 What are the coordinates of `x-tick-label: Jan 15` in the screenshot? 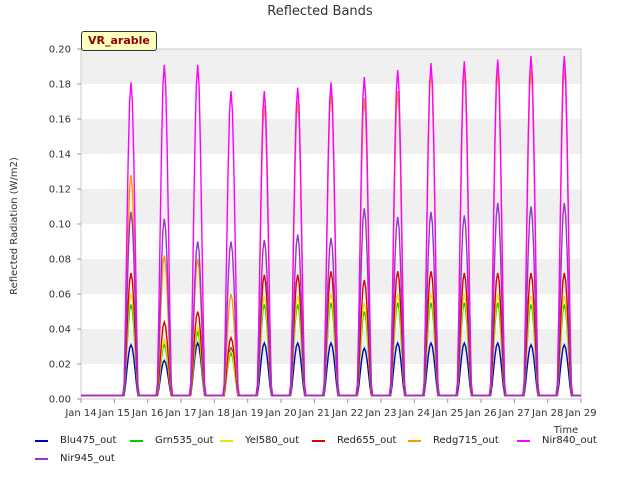 It's located at (114, 413).